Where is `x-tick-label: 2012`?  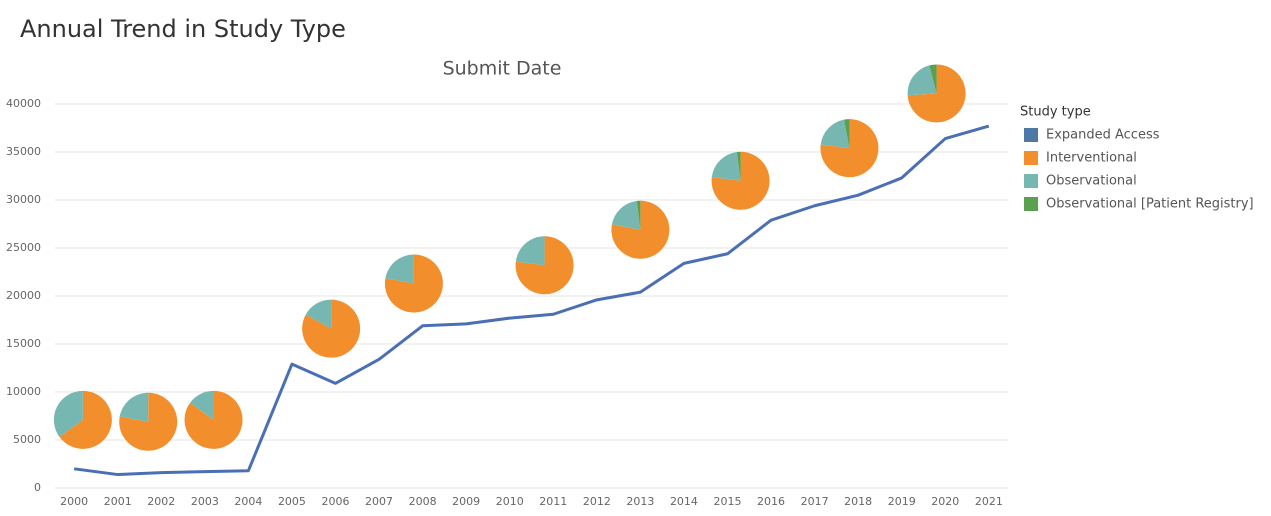 x-tick-label: 2012 is located at coordinates (597, 501).